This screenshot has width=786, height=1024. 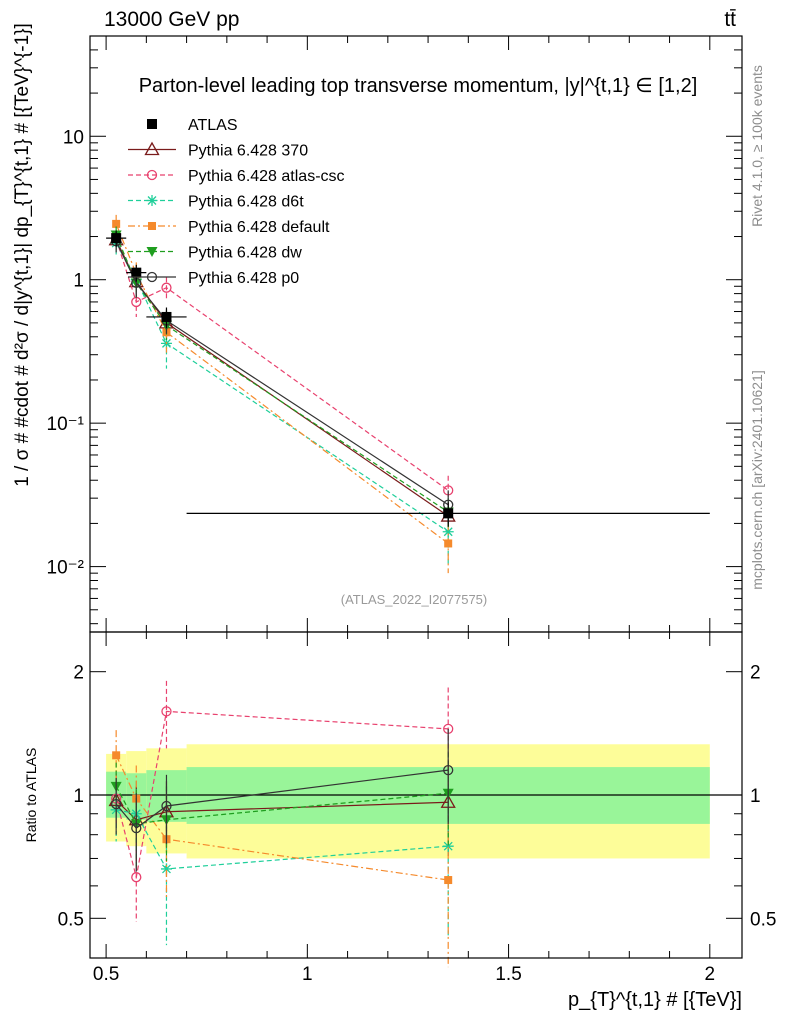 What do you see at coordinates (213, 125) in the screenshot?
I see `legend-atlas-label: ATLAS` at bounding box center [213, 125].